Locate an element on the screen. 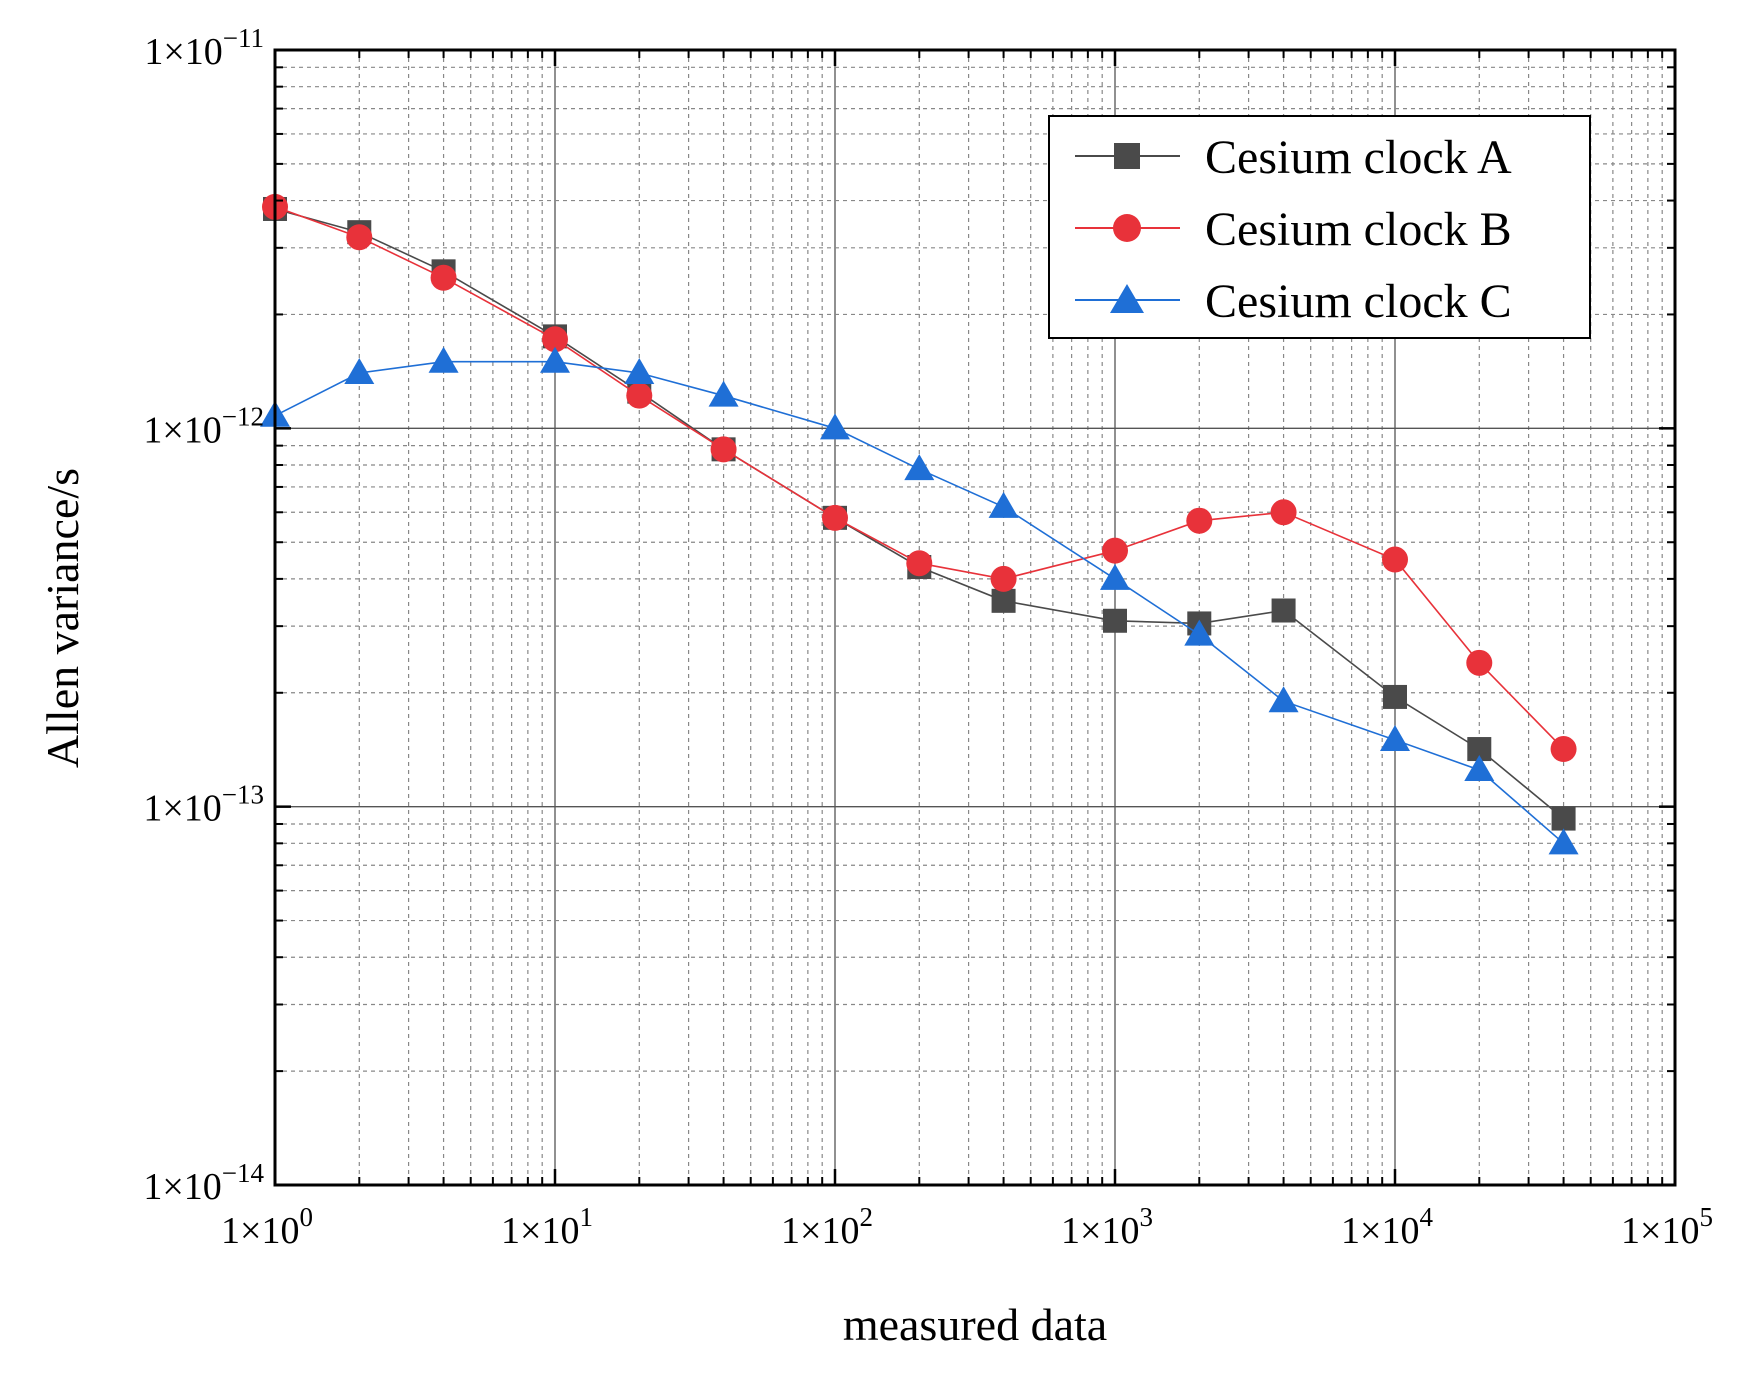 The image size is (1753, 1376). x-axis-title: measured data is located at coordinates (975, 1324).